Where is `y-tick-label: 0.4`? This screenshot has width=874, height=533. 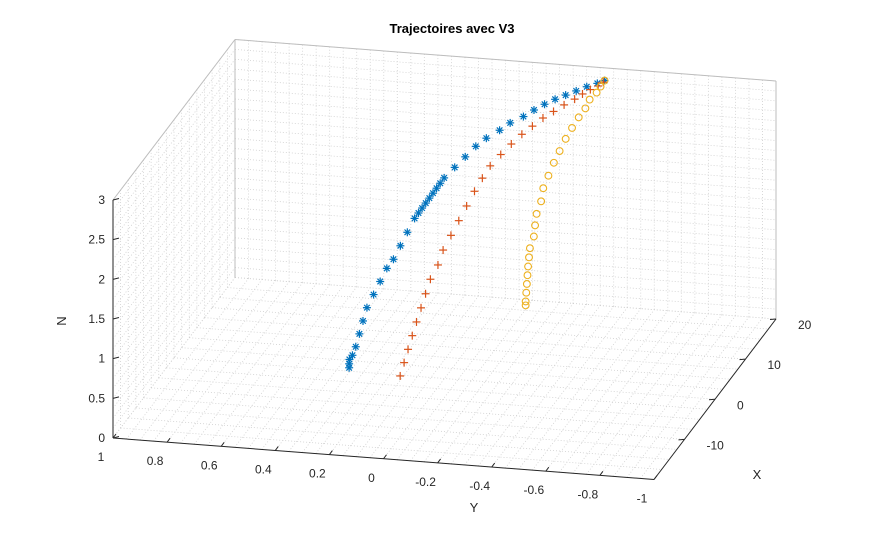 y-tick-label: 0.4 is located at coordinates (263, 469).